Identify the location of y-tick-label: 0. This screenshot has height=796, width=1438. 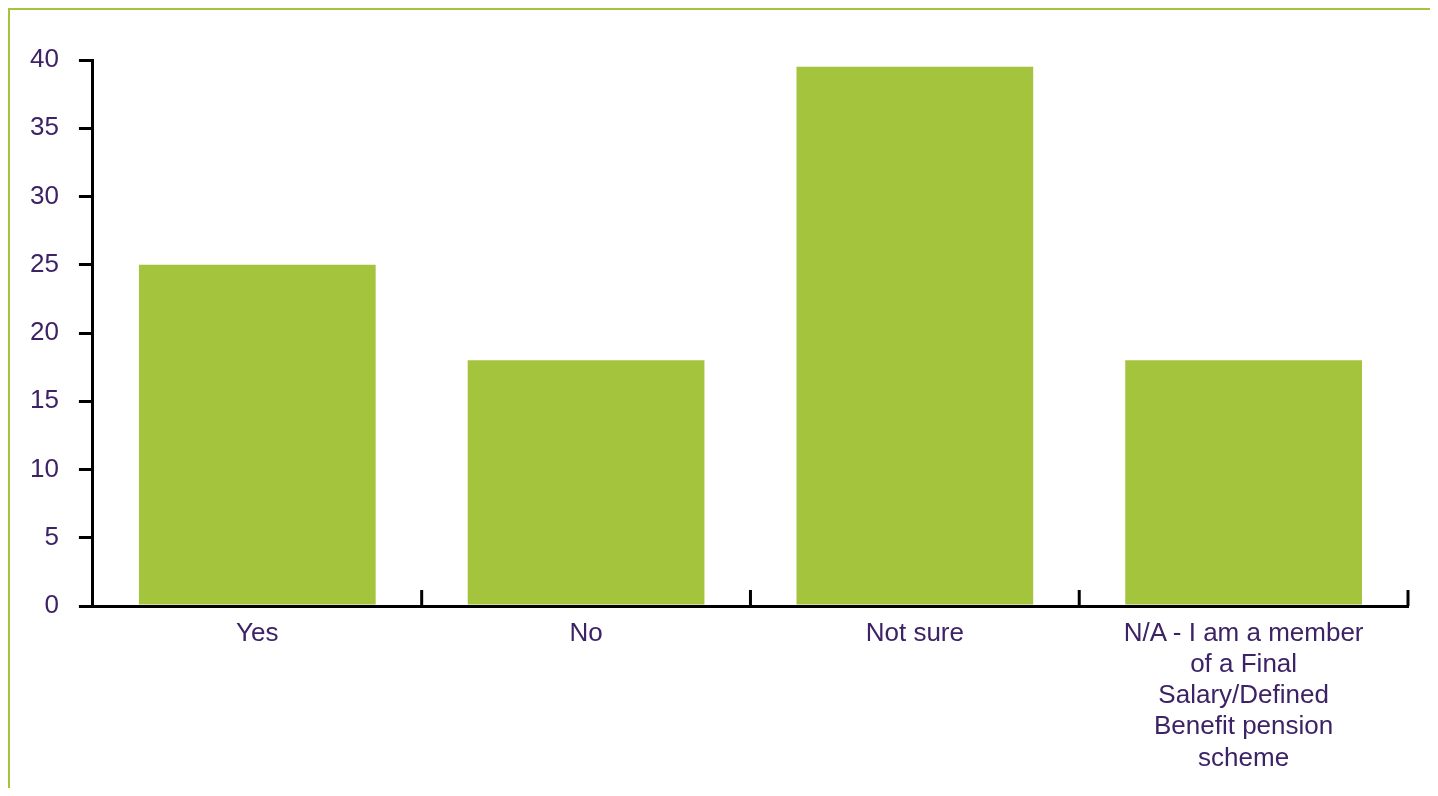
(51, 604).